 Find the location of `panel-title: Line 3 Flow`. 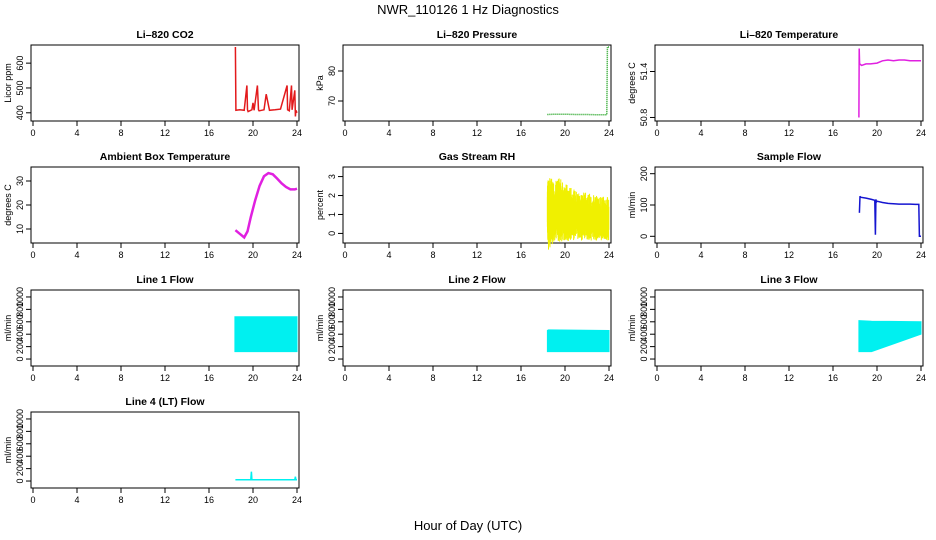

panel-title: Line 3 Flow is located at coordinates (789, 280).